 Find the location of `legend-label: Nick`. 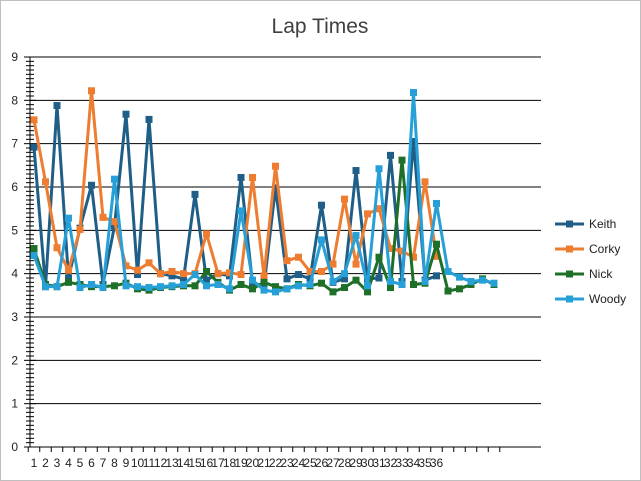

legend-label: Nick is located at coordinates (601, 274).